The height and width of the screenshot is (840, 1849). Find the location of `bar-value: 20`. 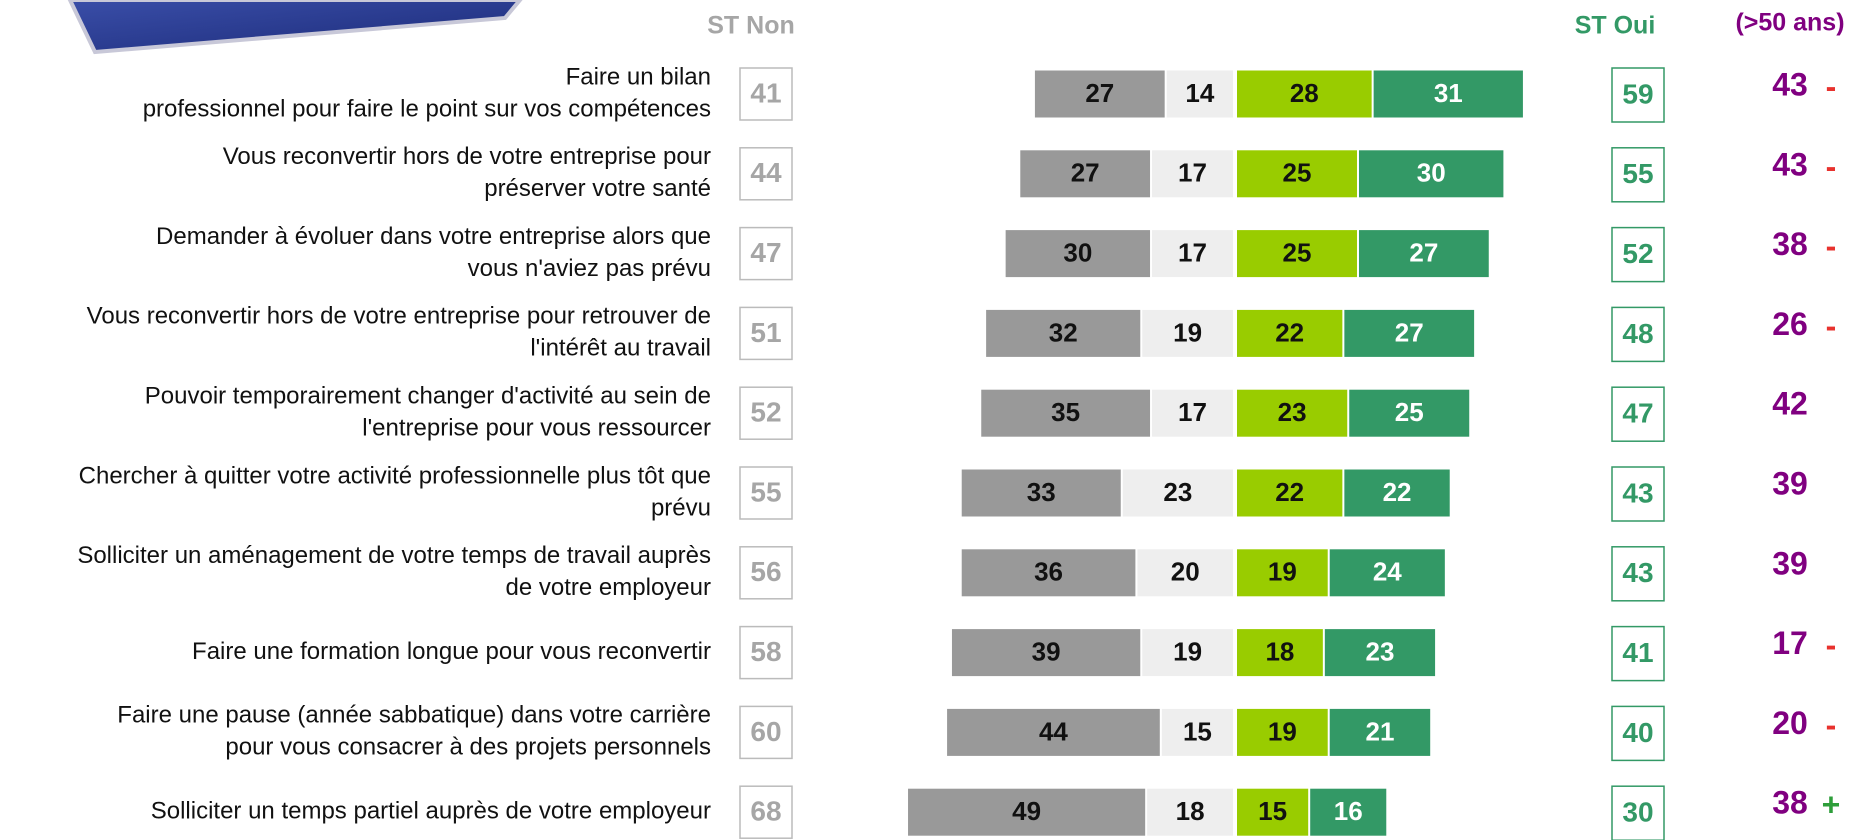

bar-value: 20 is located at coordinates (1185, 572).